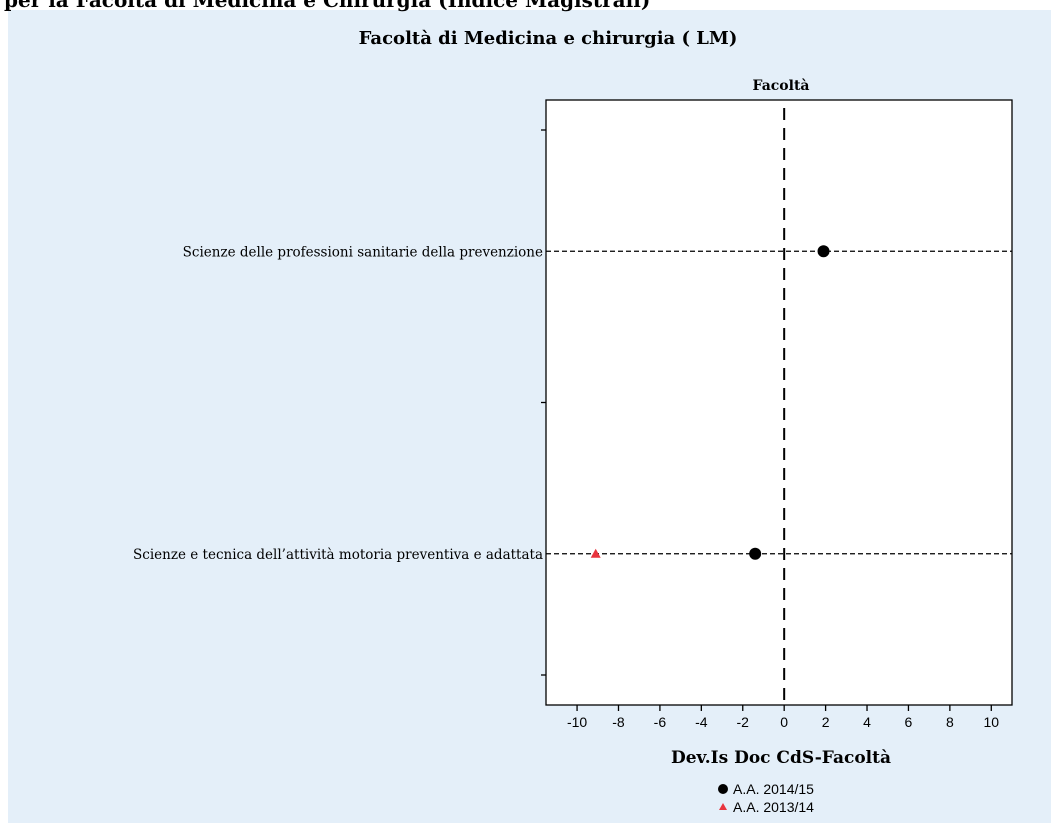 The height and width of the screenshot is (823, 1051). I want to click on chart-title: Facoltà di Medicina e chirurgia ( LM), so click(548, 38).